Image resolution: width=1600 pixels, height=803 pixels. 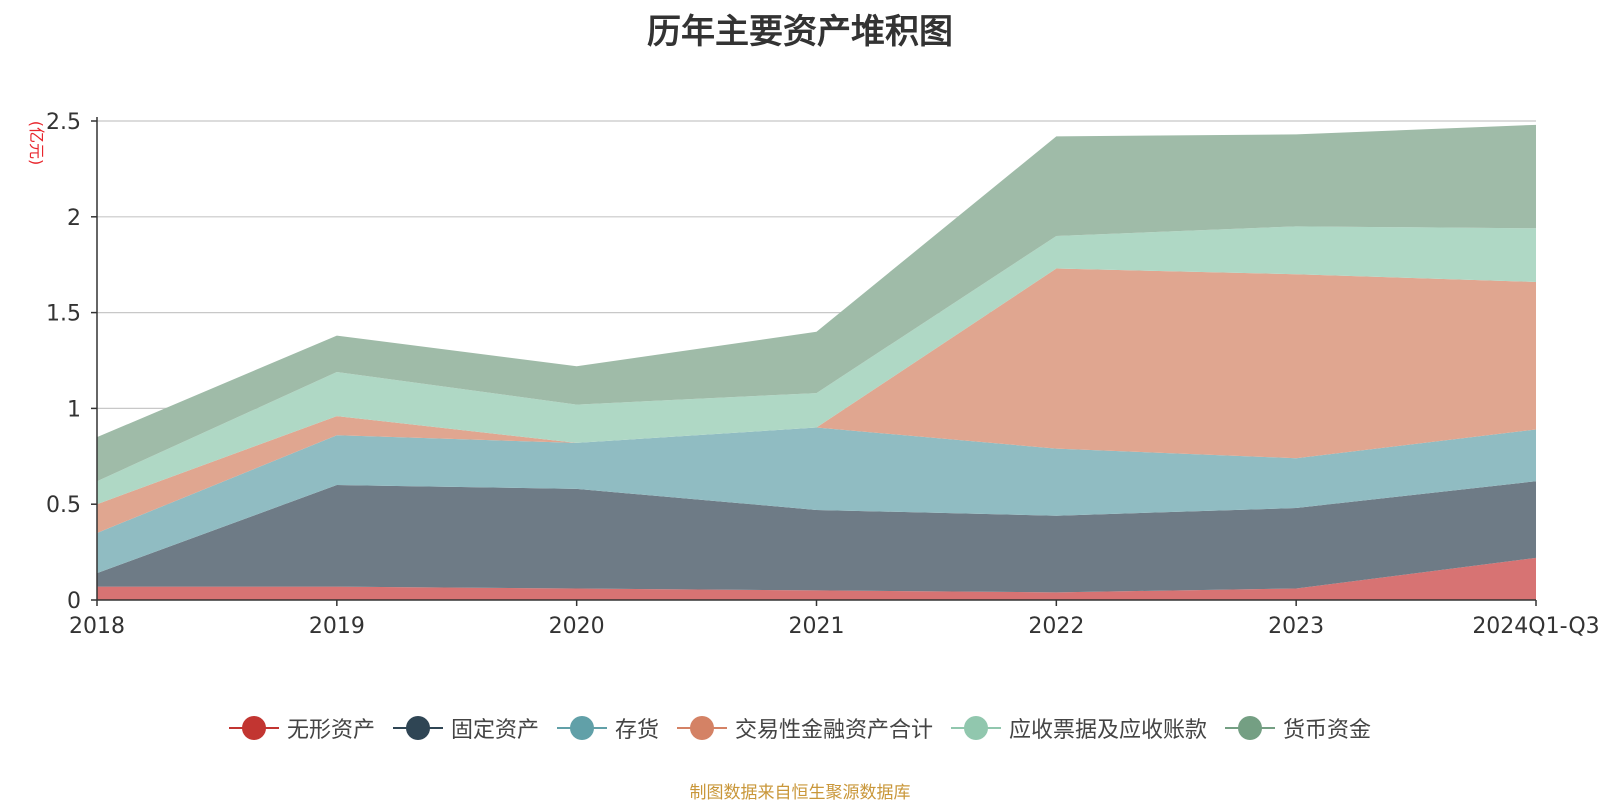 What do you see at coordinates (1108, 730) in the screenshot?
I see `legend-label: 应收票据及应收账款` at bounding box center [1108, 730].